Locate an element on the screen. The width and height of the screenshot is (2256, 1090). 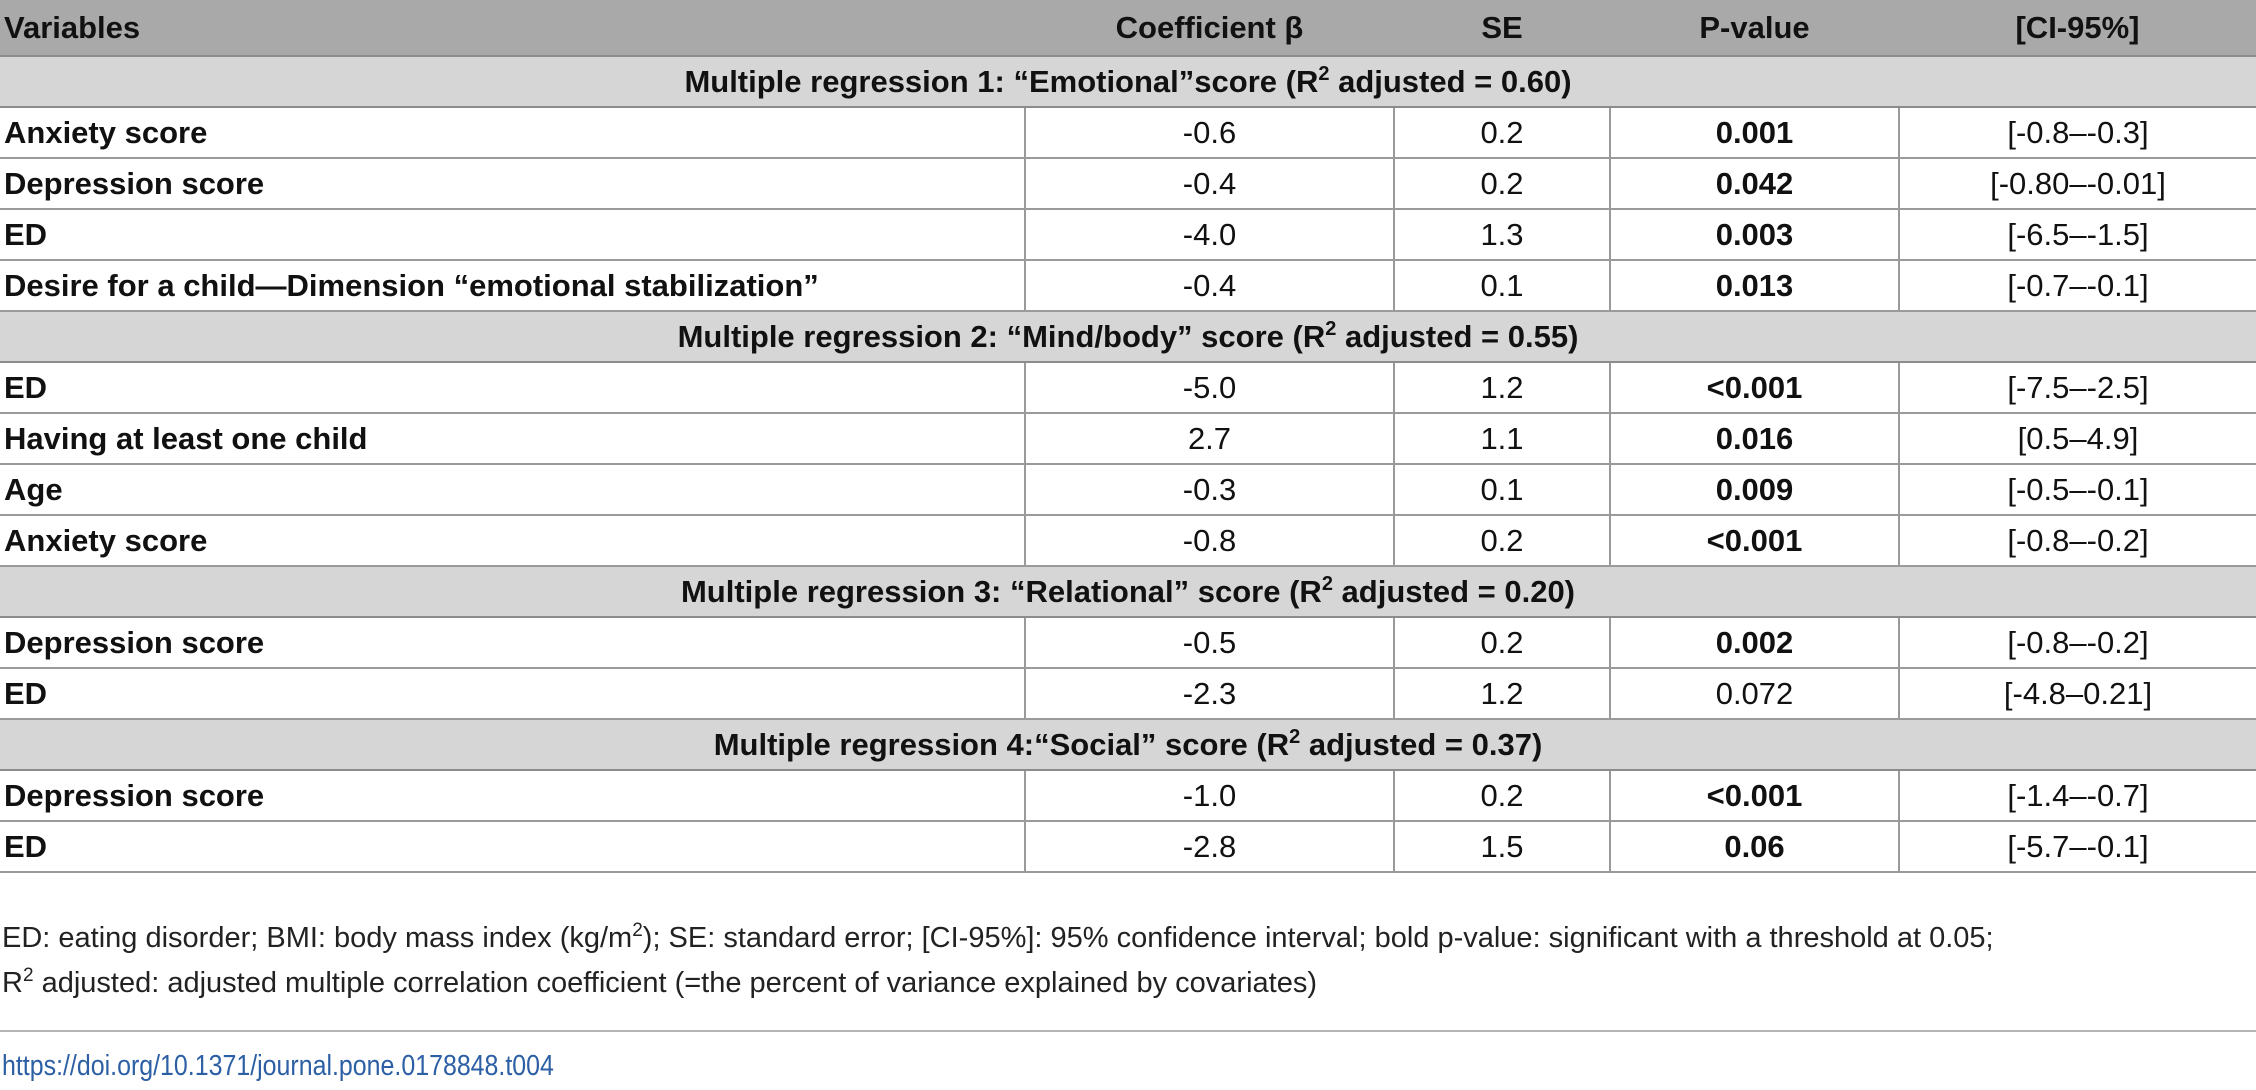
table-row: Depression score -0.5 0.2 0.002 [-0.8–-0.2] is located at coordinates (1128, 643).